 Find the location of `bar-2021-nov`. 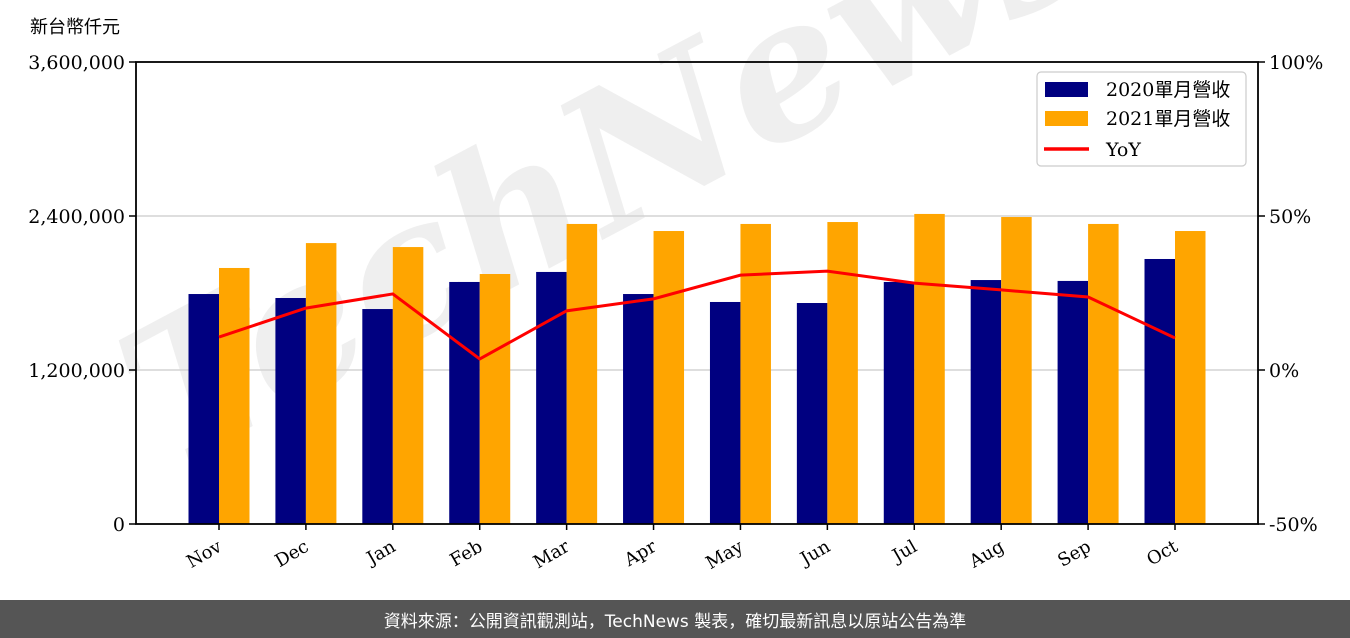

bar-2021-nov is located at coordinates (234, 395).